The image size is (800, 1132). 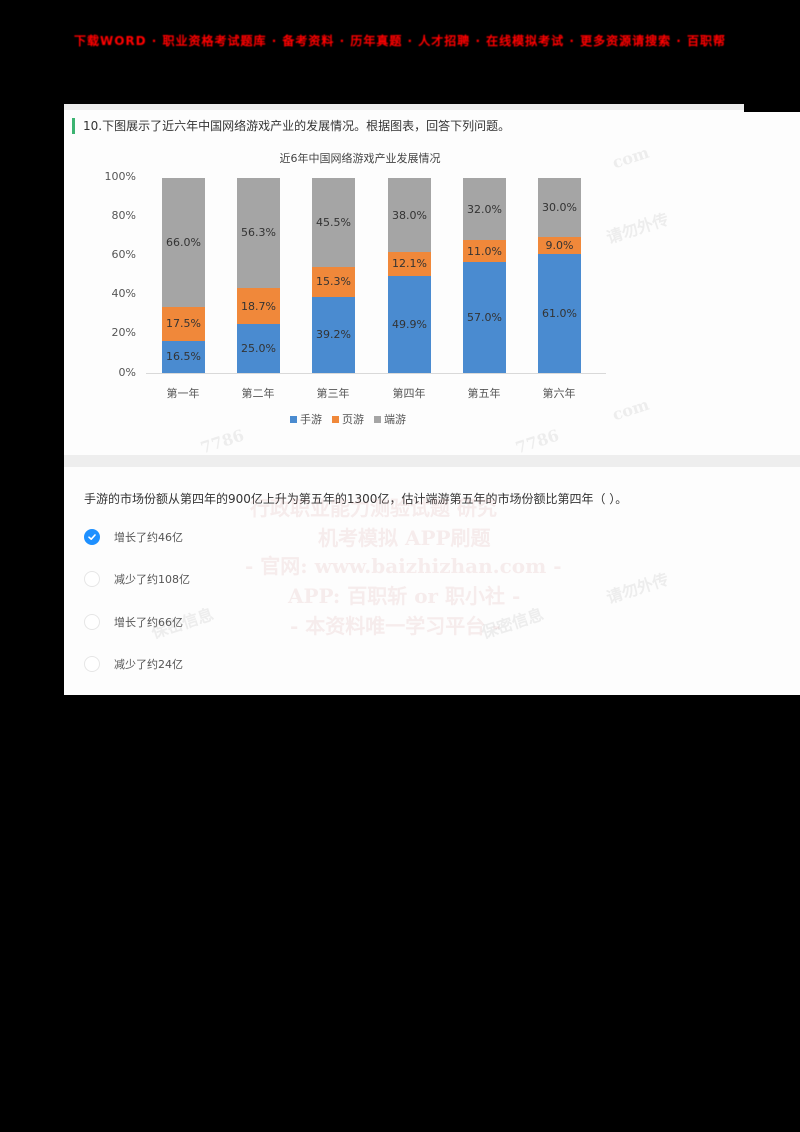 What do you see at coordinates (120, 176) in the screenshot?
I see `y-tick: 100%` at bounding box center [120, 176].